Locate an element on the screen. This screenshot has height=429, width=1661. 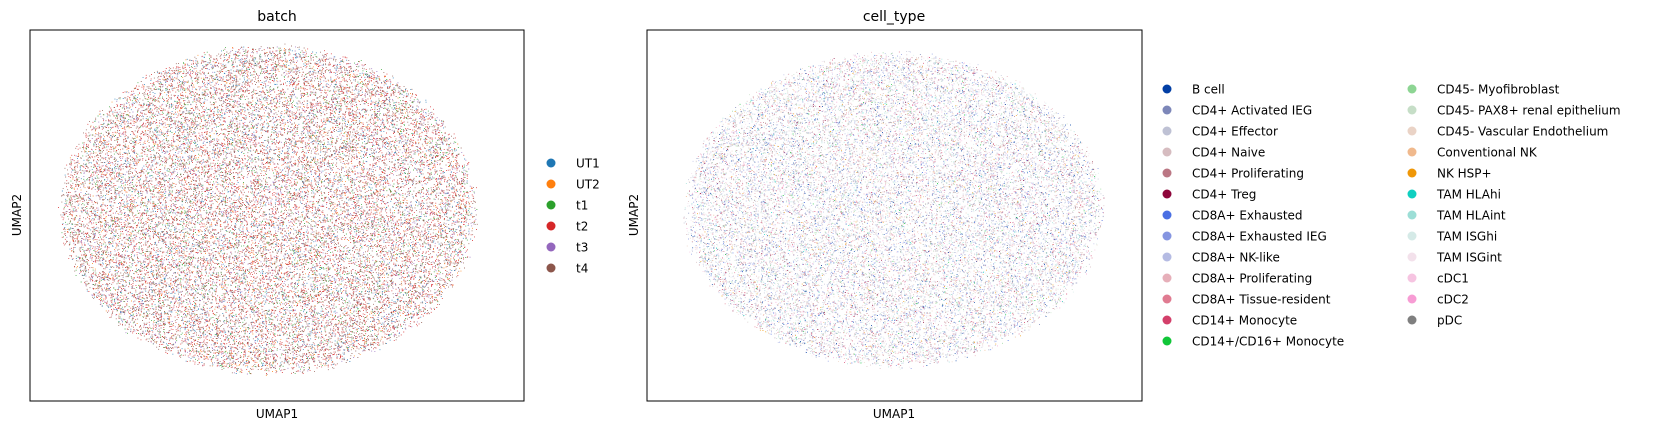
legend-item: CD8A+ Tissue-resident is located at coordinates (1246, 300).